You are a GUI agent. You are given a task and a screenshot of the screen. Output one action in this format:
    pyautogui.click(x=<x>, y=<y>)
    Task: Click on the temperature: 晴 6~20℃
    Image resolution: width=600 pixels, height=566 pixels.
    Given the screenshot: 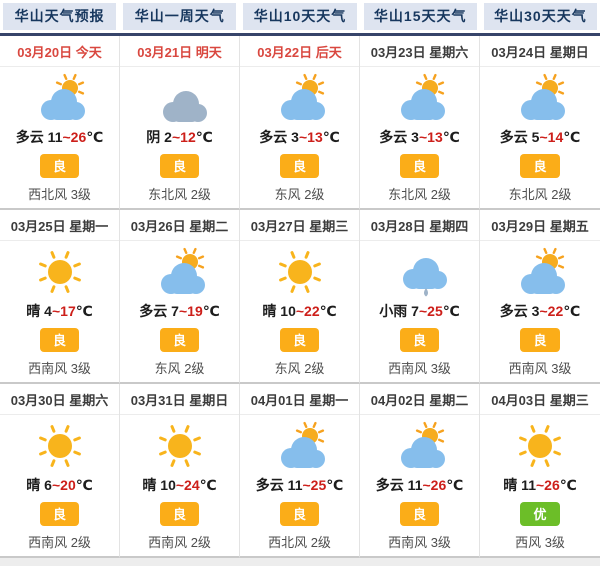 What is the action you would take?
    pyautogui.click(x=59, y=485)
    